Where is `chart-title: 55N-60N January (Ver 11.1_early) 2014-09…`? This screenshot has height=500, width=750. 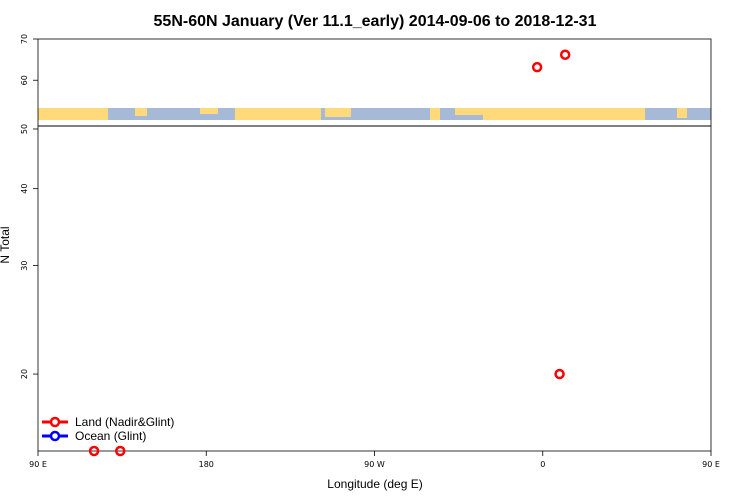 chart-title: 55N-60N January (Ver 11.1_early) 2014-09… is located at coordinates (375, 21).